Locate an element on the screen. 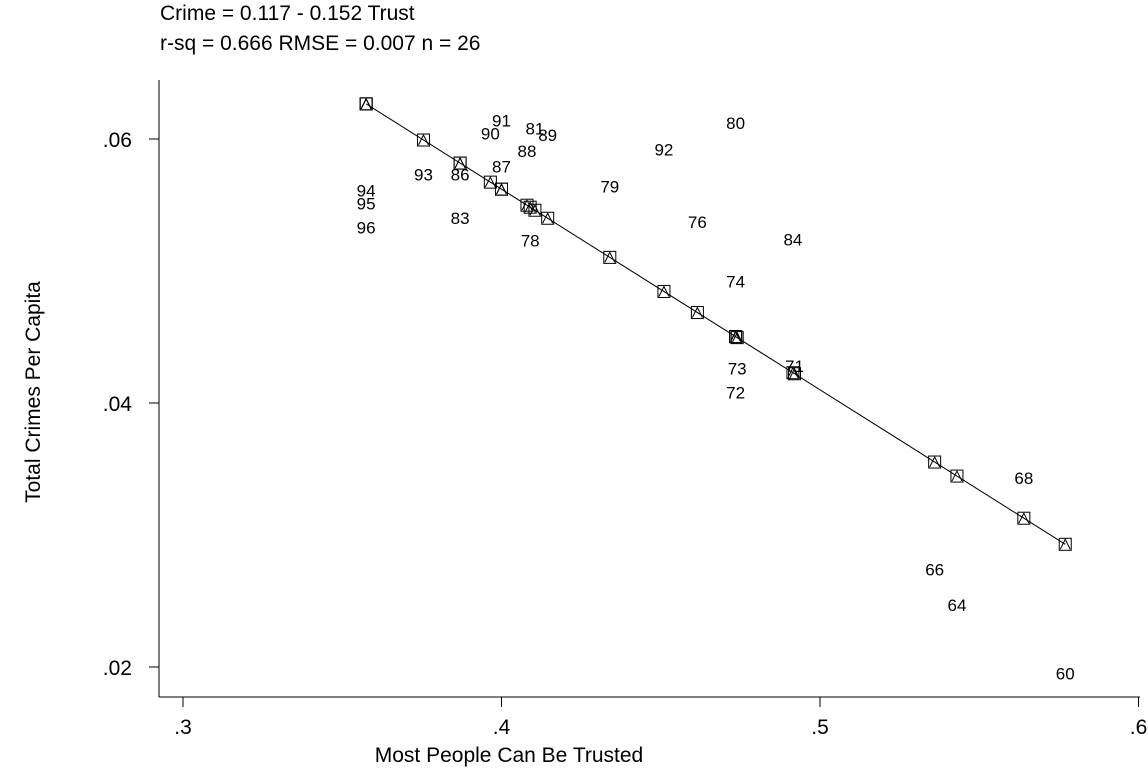 Image resolution: width=1148 pixels, height=773 pixels. y-tick-label: .02 is located at coordinates (117, 668).